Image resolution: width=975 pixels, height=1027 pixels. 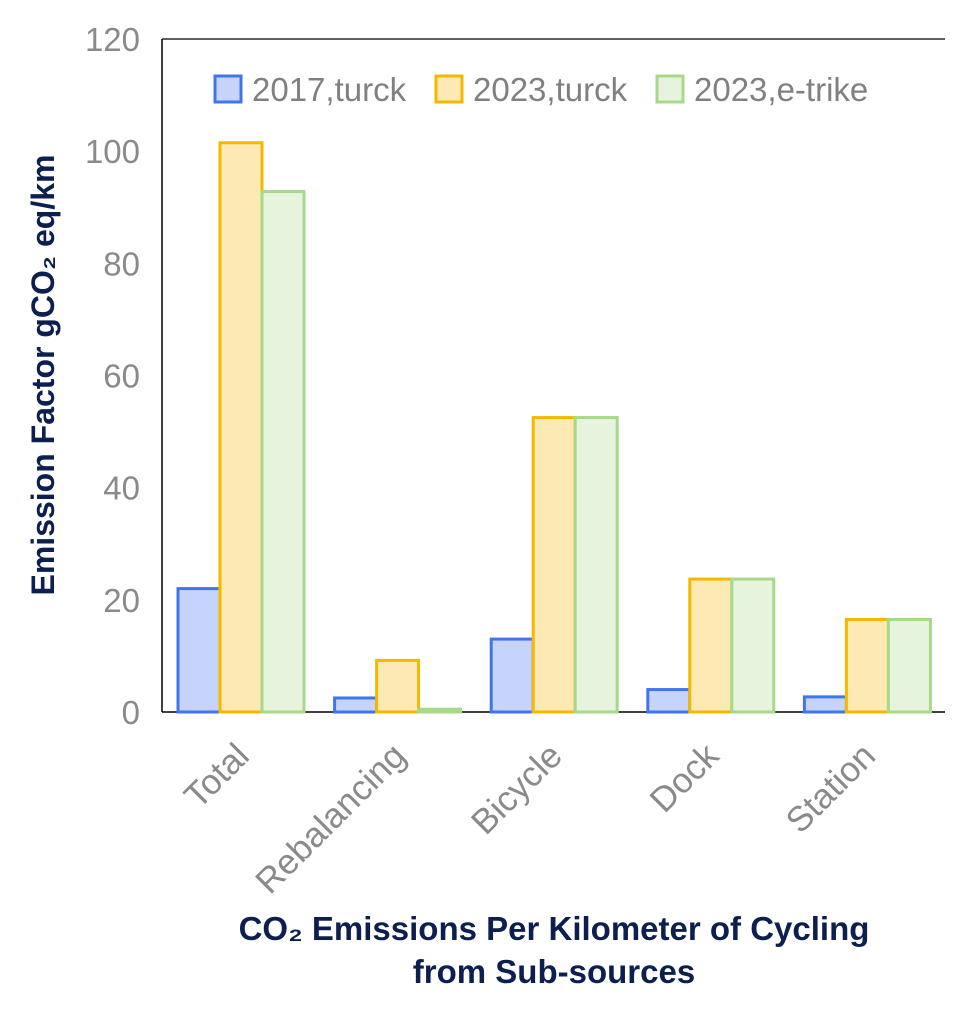 I want to click on x-axis-title-line2: from Sub-sources, so click(x=554, y=971).